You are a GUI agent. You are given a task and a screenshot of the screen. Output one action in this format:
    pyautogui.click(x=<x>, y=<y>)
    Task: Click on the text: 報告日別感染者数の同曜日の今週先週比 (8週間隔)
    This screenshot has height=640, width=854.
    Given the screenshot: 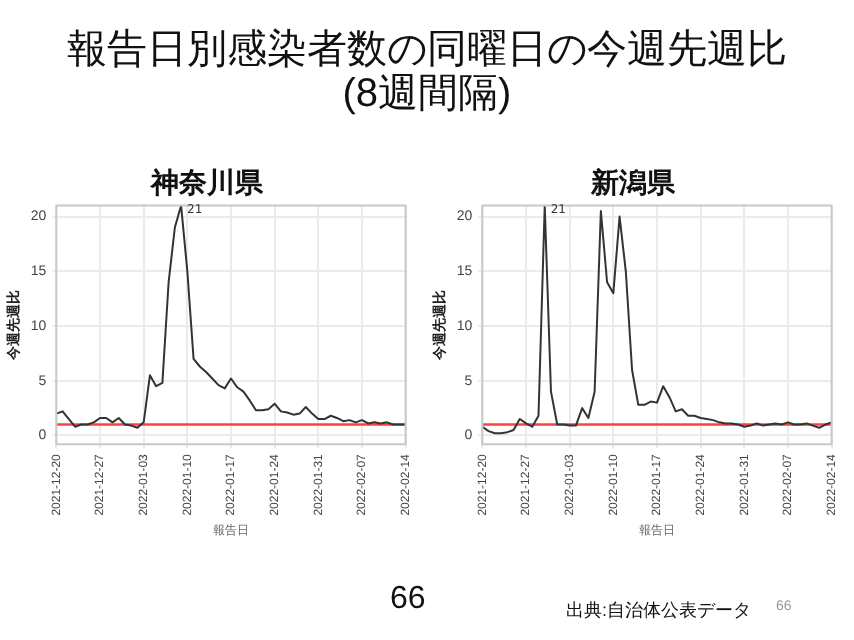 What is the action you would take?
    pyautogui.click(x=427, y=72)
    